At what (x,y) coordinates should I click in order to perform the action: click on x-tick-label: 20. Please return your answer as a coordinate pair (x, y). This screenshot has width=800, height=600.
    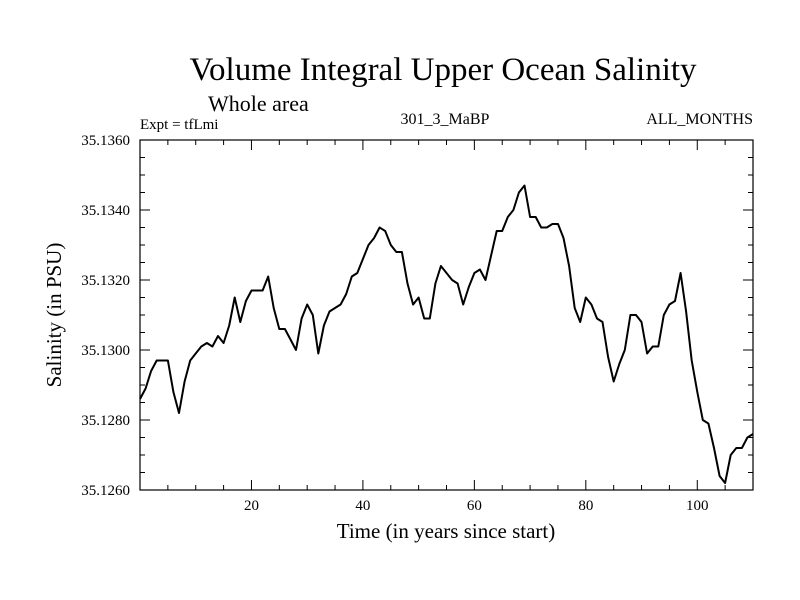
    Looking at the image, I should click on (251, 506).